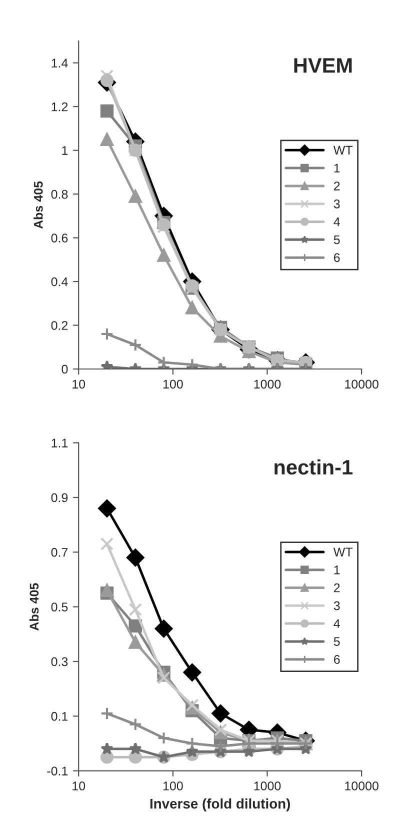  Describe the element at coordinates (59, 661) in the screenshot. I see `y-tick-label: 0.3` at that location.